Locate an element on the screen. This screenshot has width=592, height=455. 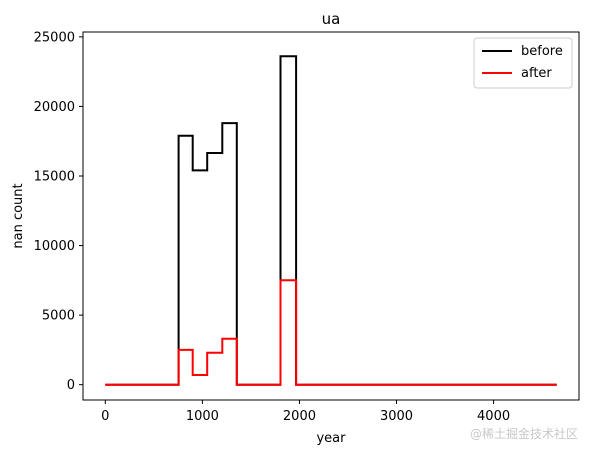
y-tick-label: 15000 is located at coordinates (54, 177).